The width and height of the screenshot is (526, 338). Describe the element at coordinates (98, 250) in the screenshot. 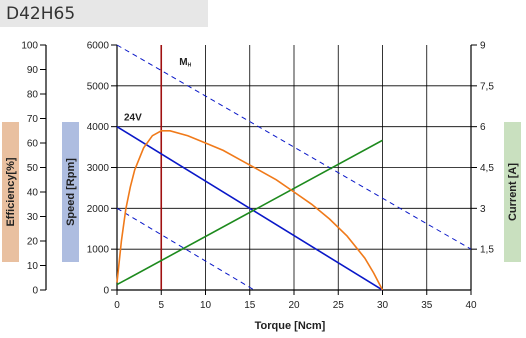

I see `speed-tick-label: 1000` at that location.